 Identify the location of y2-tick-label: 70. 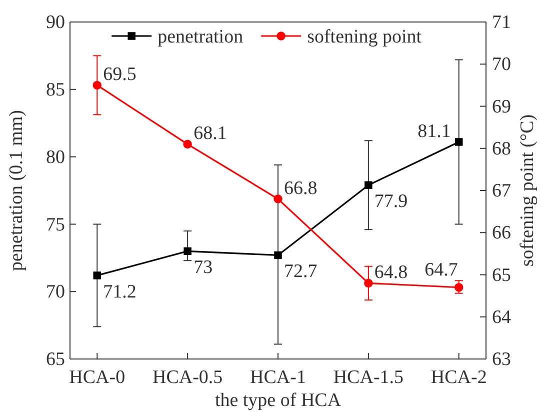
(501, 65).